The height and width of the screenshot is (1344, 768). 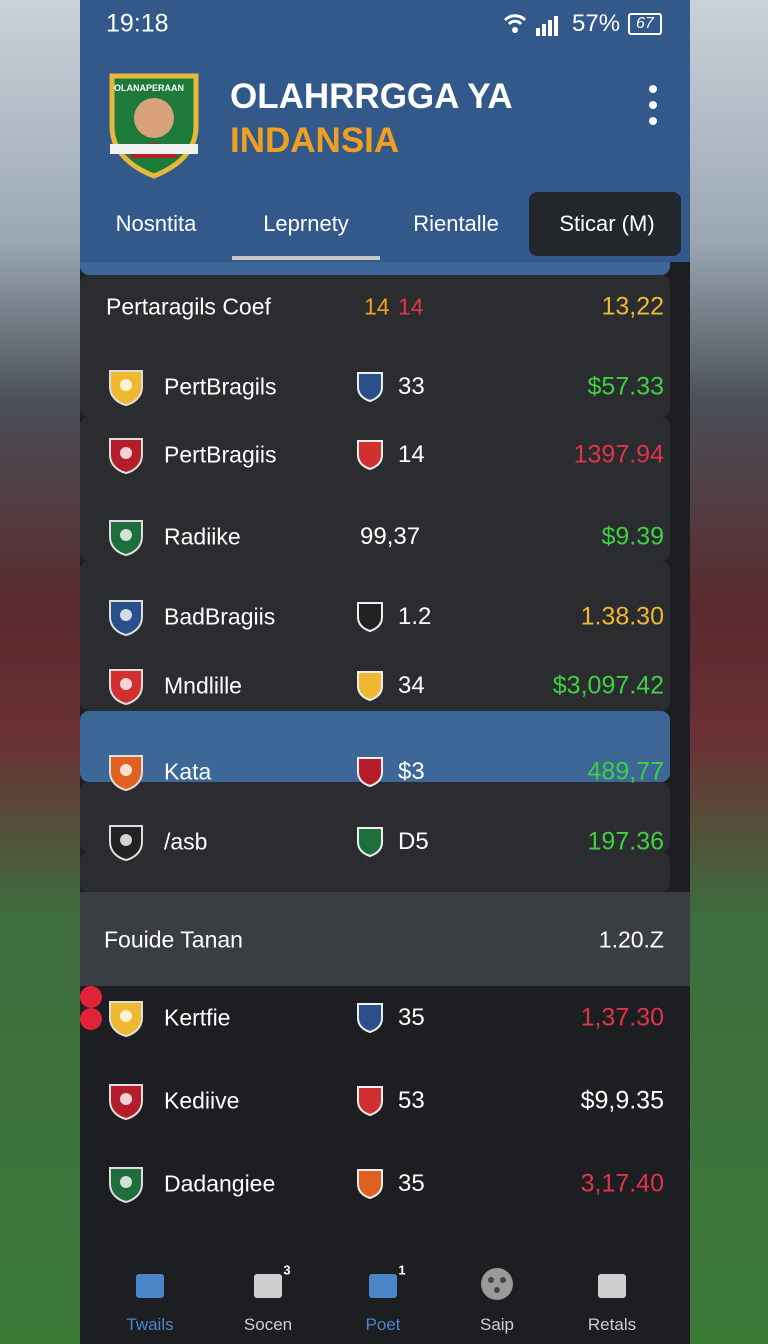 I want to click on section-title: Fouide Tanan, so click(x=173, y=939).